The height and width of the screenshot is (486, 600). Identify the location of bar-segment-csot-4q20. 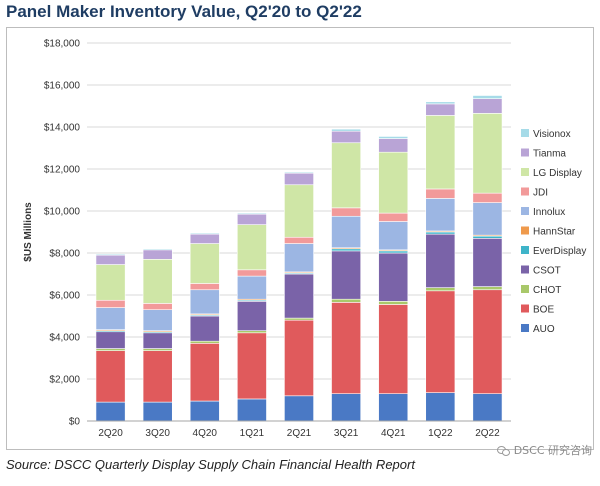
(204, 328).